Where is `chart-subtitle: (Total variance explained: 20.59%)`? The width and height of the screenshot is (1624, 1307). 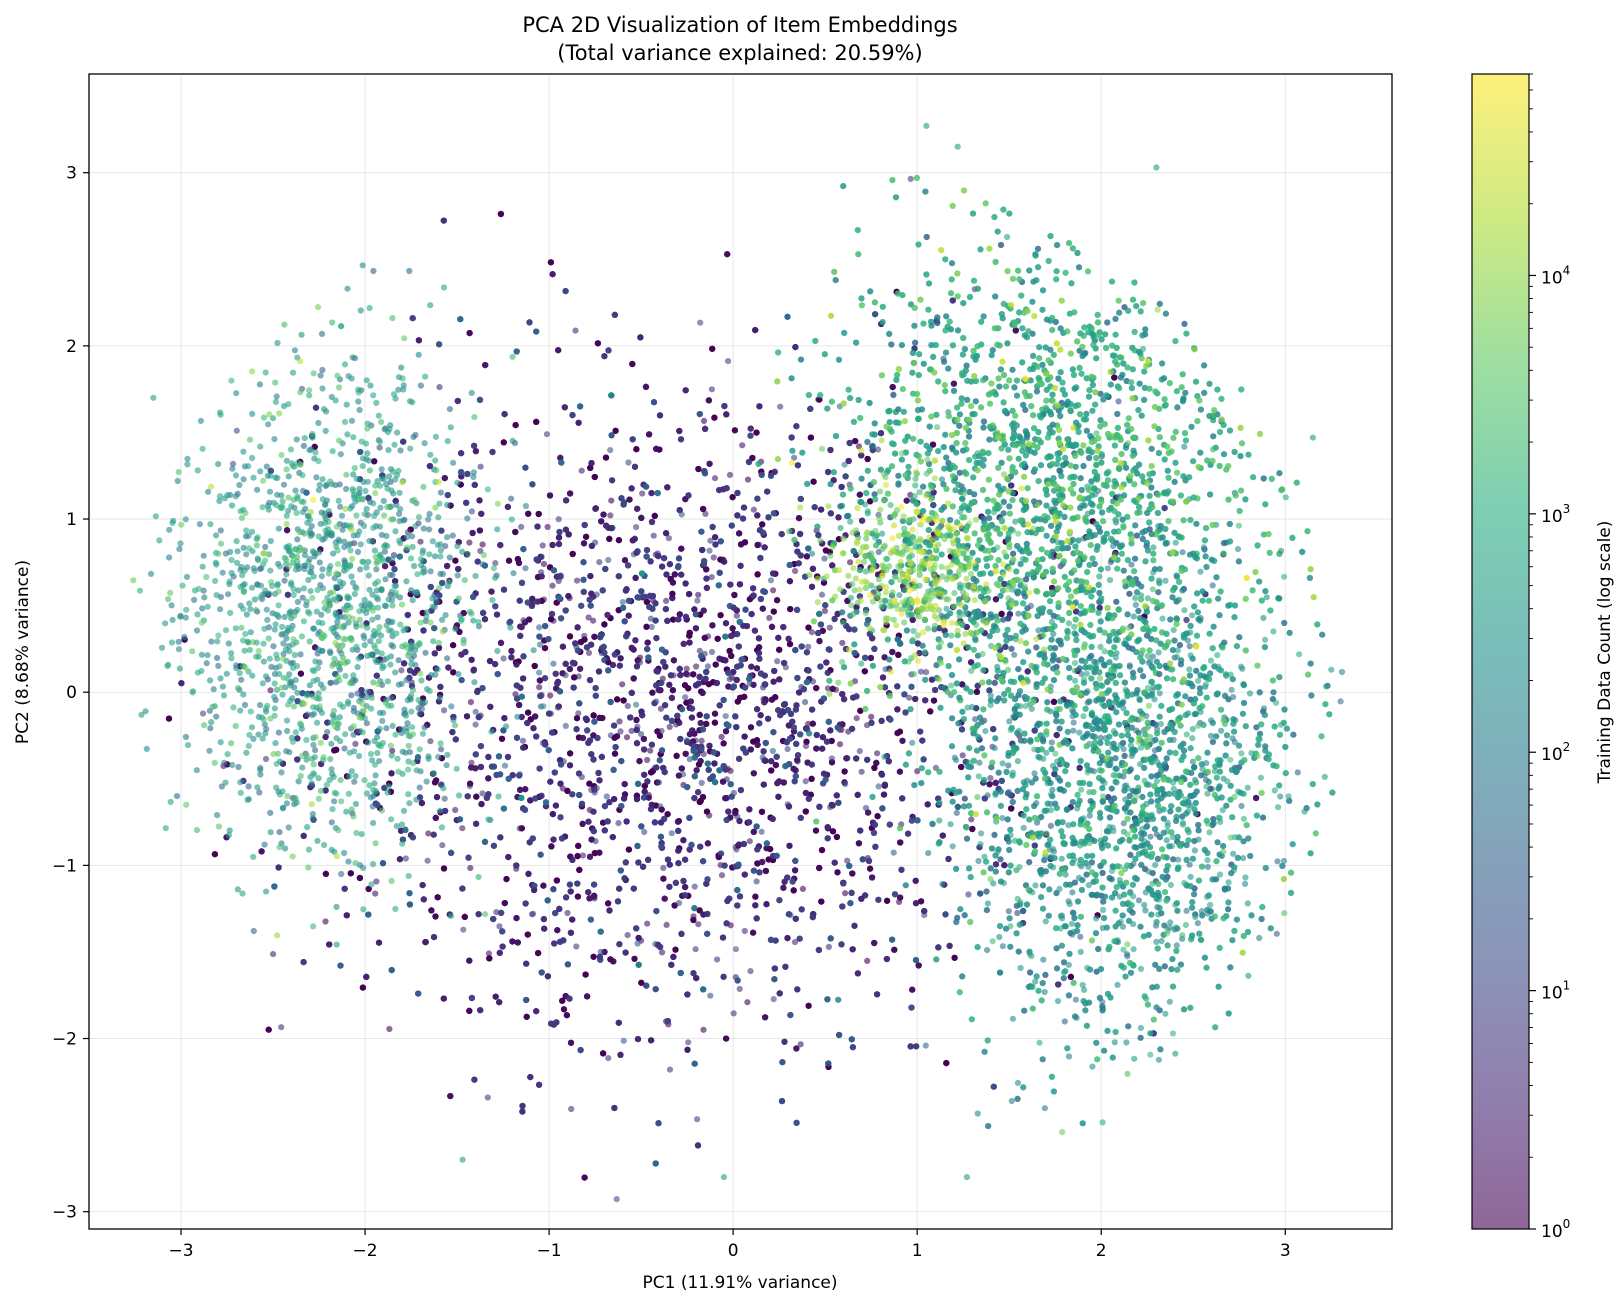
chart-subtitle: (Total variance explained: 20.59%) is located at coordinates (739, 53).